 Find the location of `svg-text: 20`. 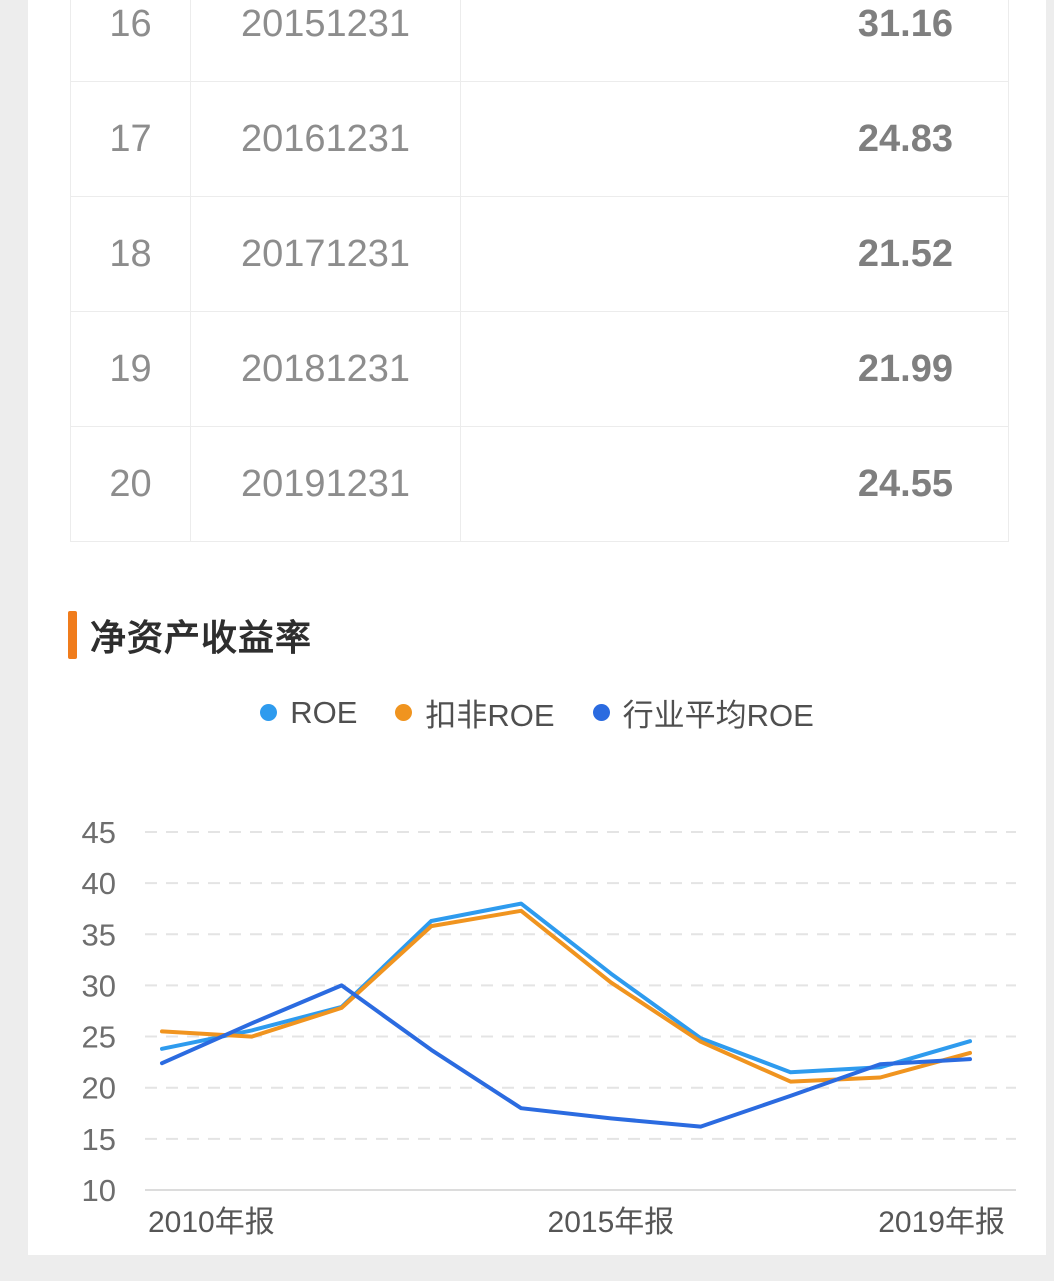

svg-text: 20 is located at coordinates (99, 1088).